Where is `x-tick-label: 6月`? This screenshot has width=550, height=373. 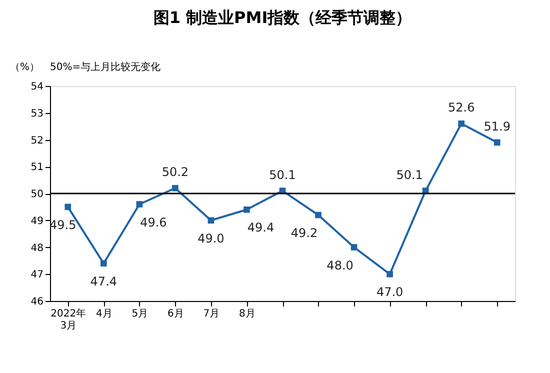
x-tick-label: 6月 is located at coordinates (176, 314).